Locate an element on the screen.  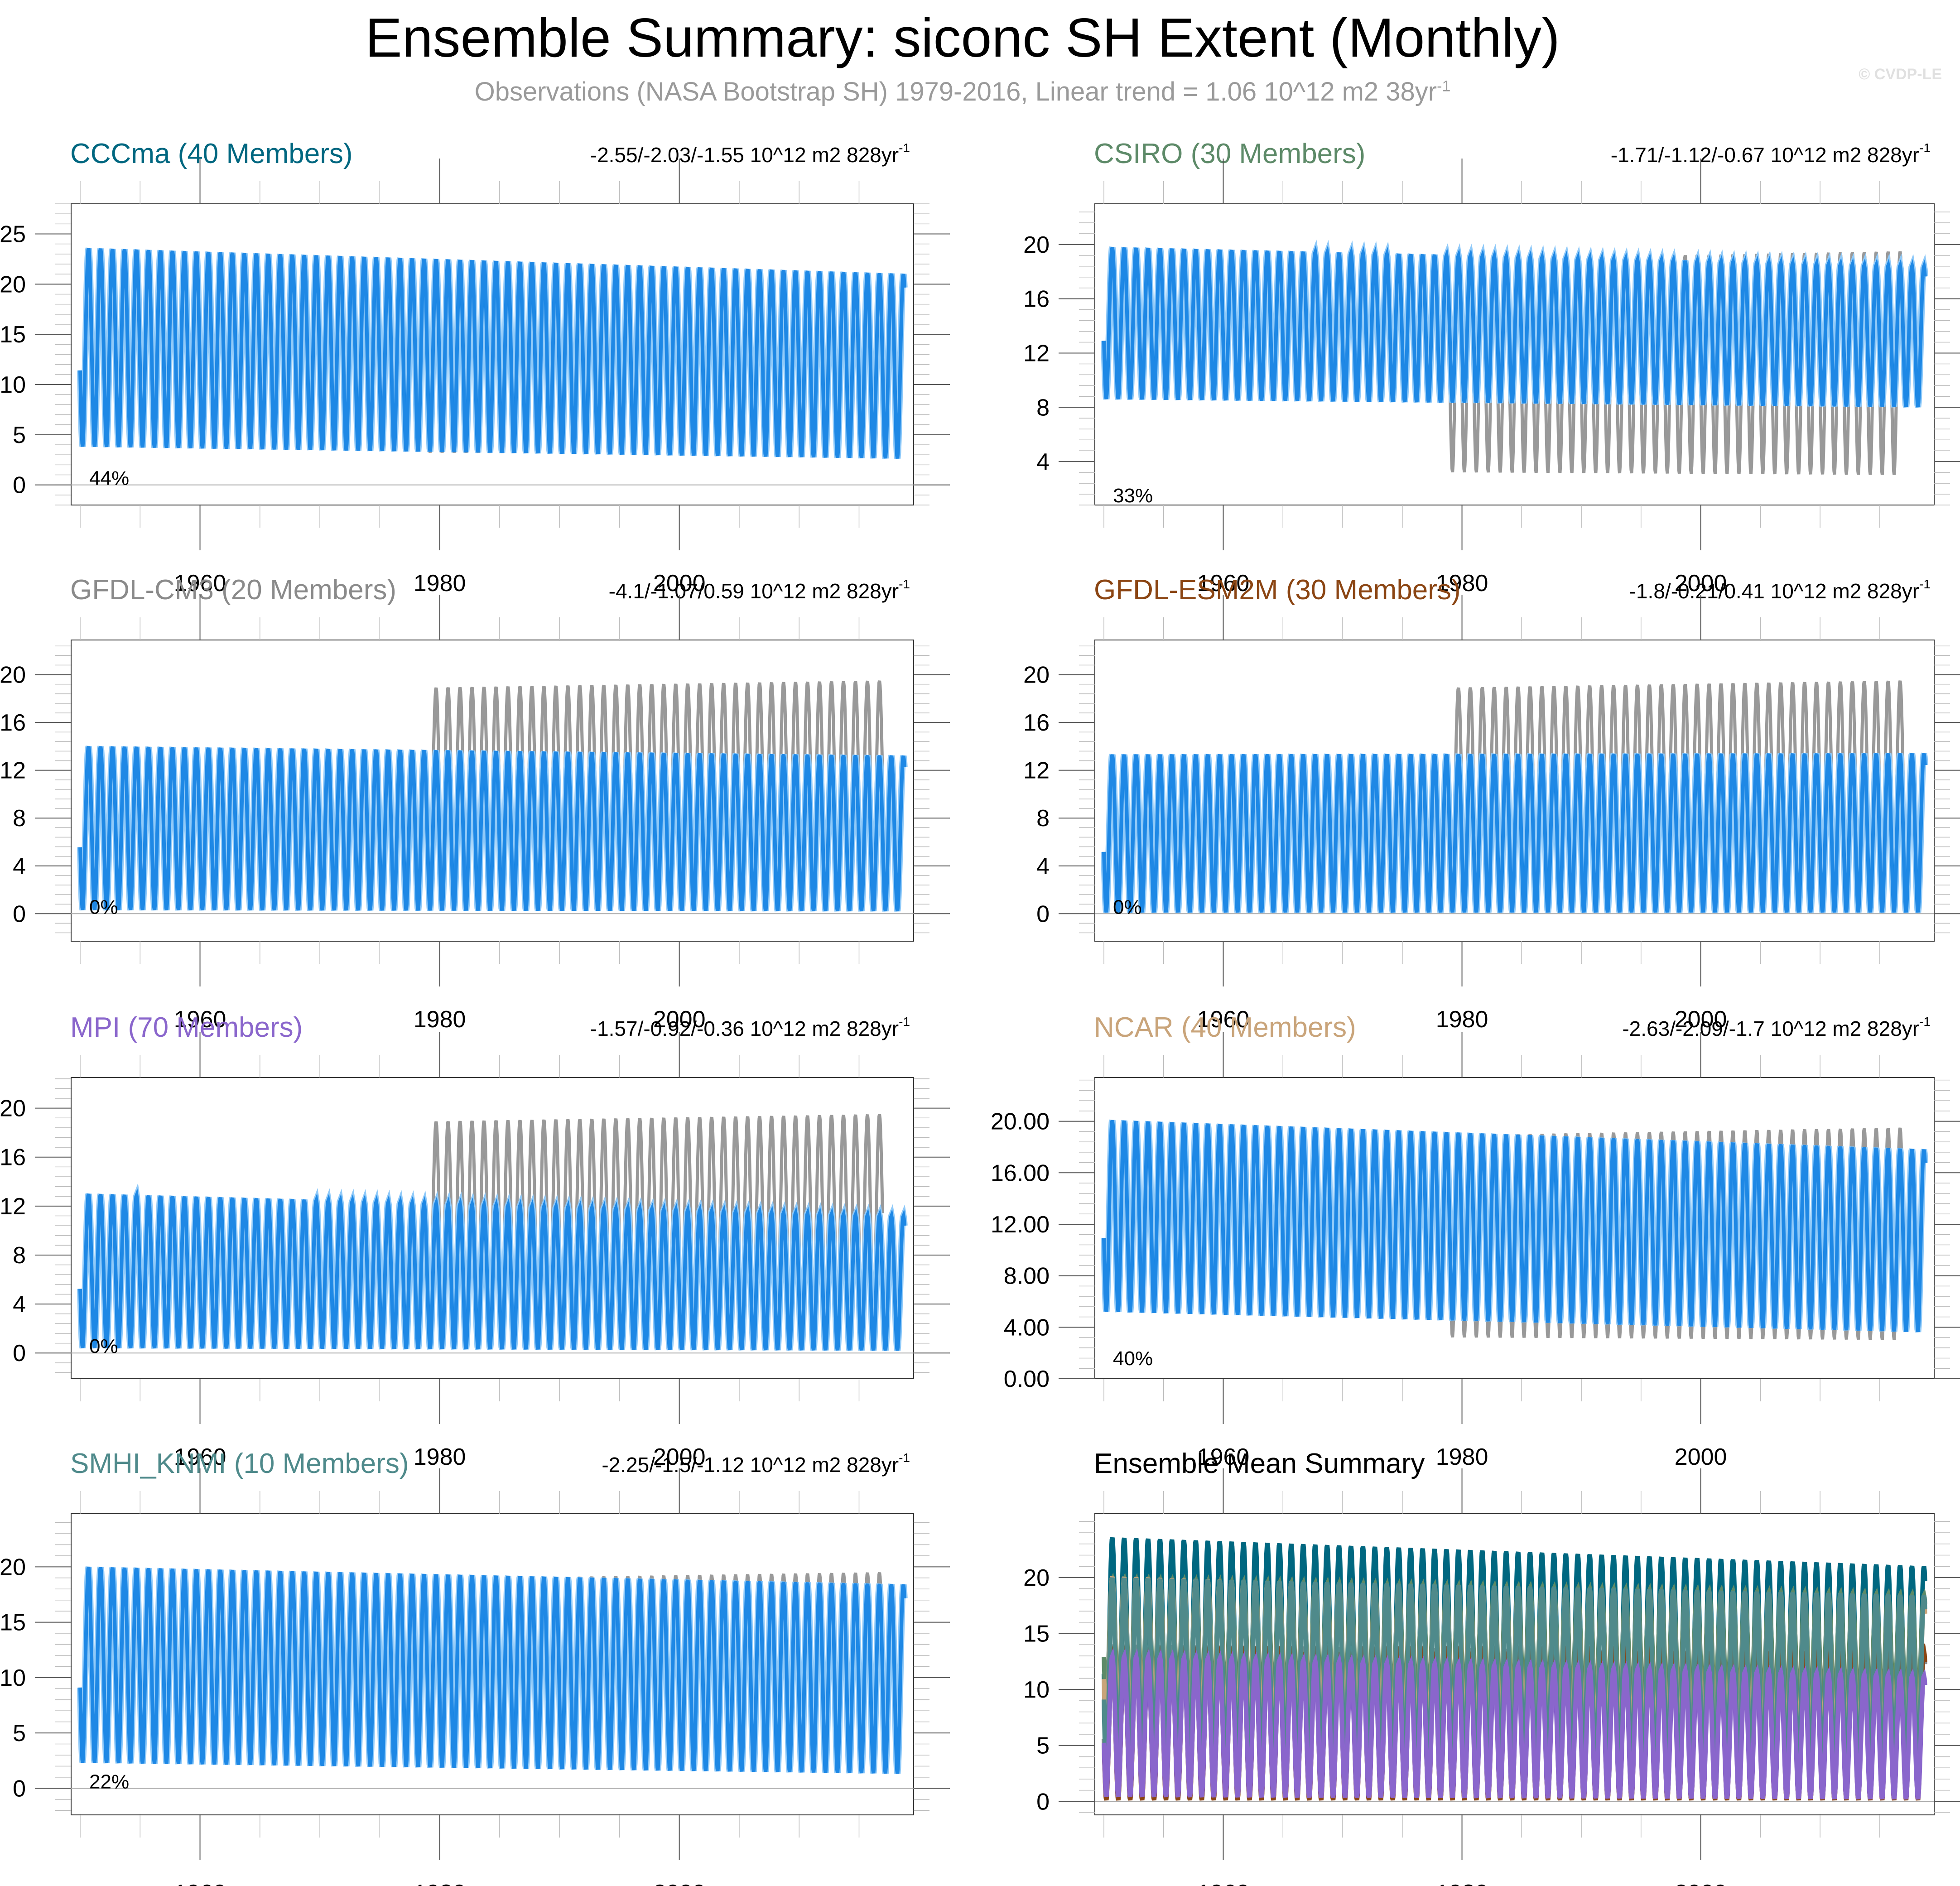
panel-title: SMHI_KNMI (10 Members) is located at coordinates (240, 1463).